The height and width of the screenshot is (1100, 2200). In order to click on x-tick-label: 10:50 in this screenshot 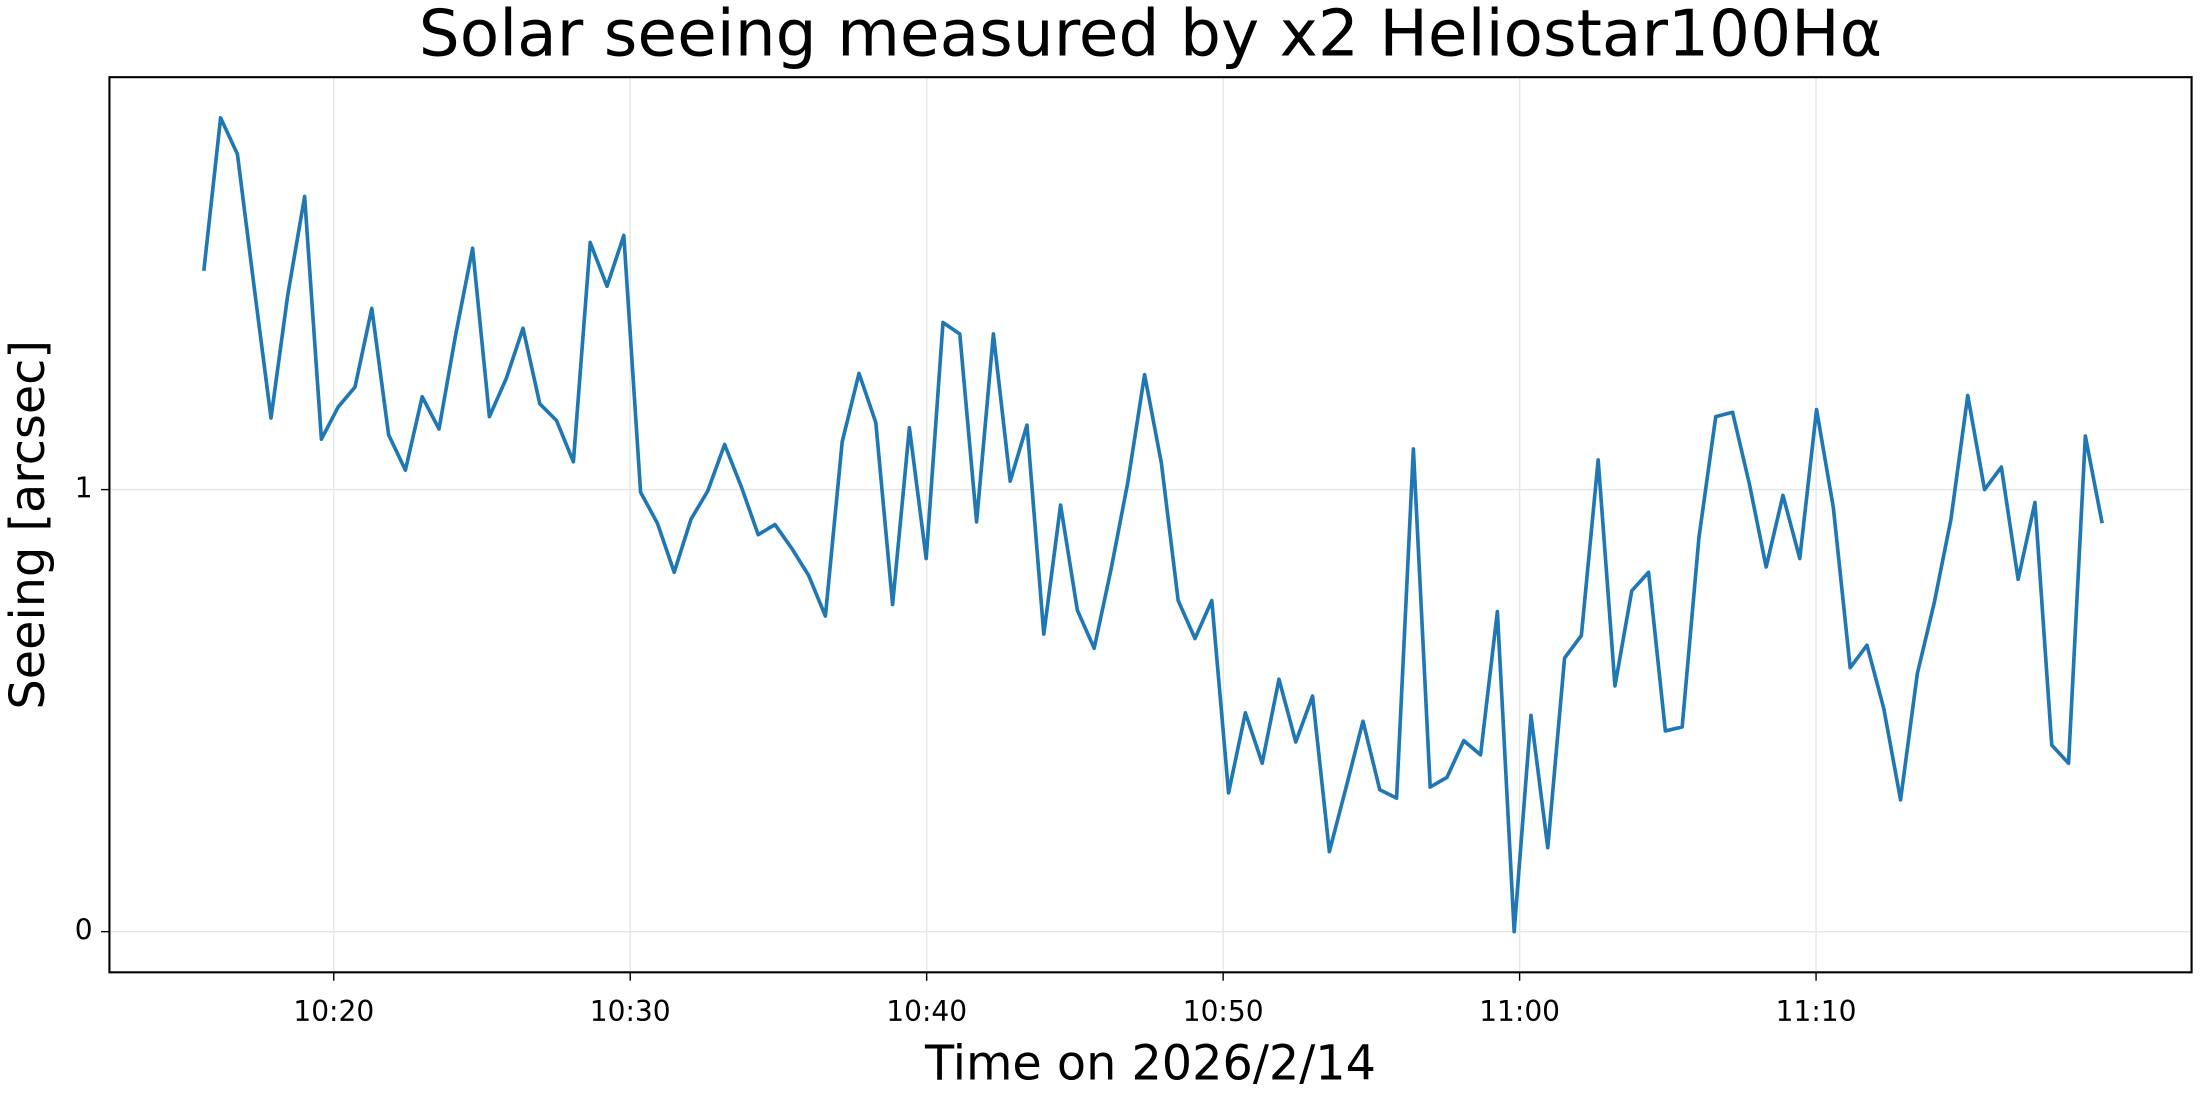, I will do `click(1223, 1011)`.